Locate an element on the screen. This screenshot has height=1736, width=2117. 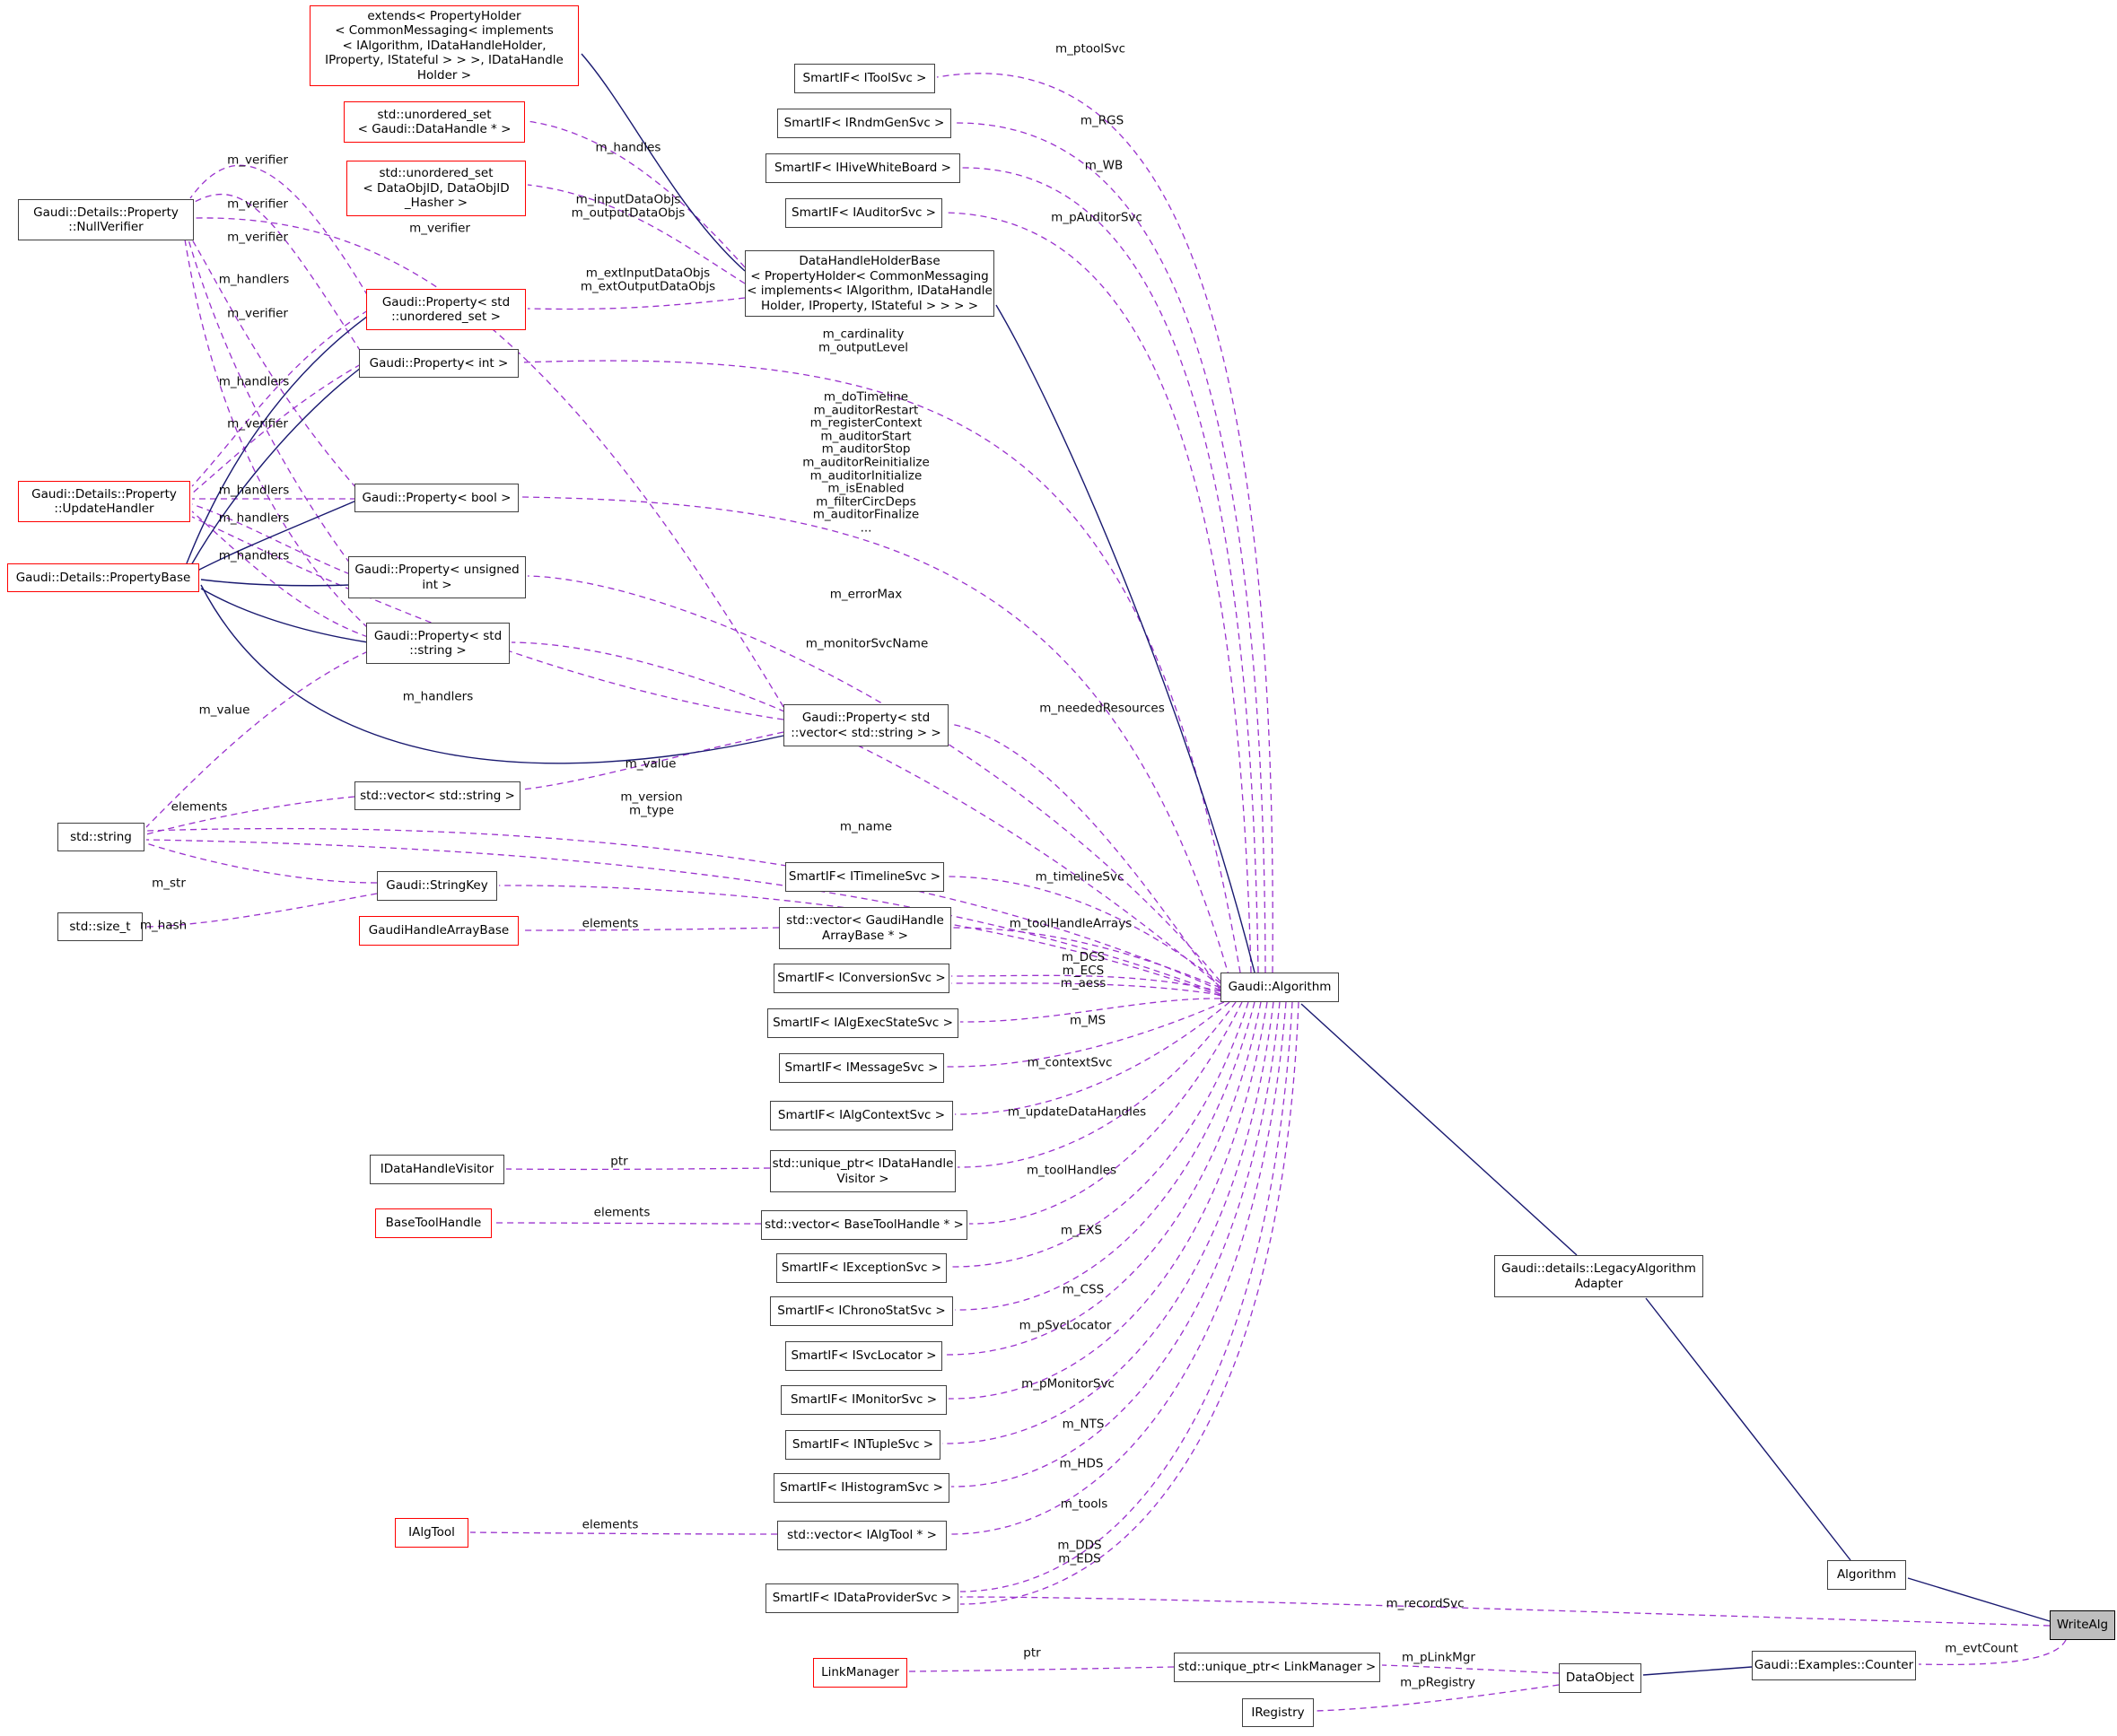
edge-writealg->examples-counter is located at coordinates (1992, 1653).